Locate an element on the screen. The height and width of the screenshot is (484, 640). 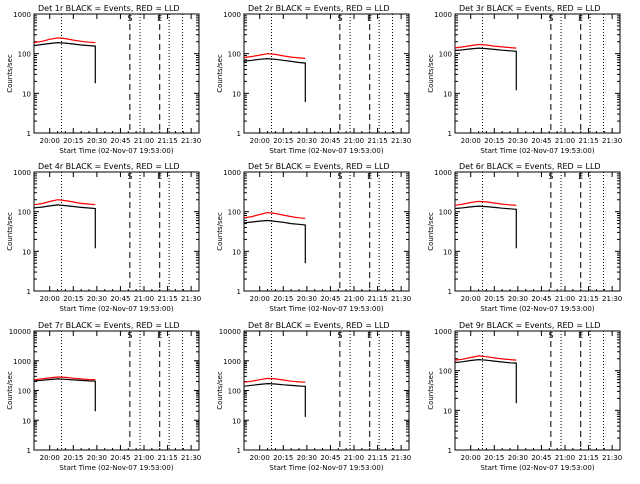
panel-title: Det 8r BLACK = Events, RED = LLD is located at coordinates (319, 325).